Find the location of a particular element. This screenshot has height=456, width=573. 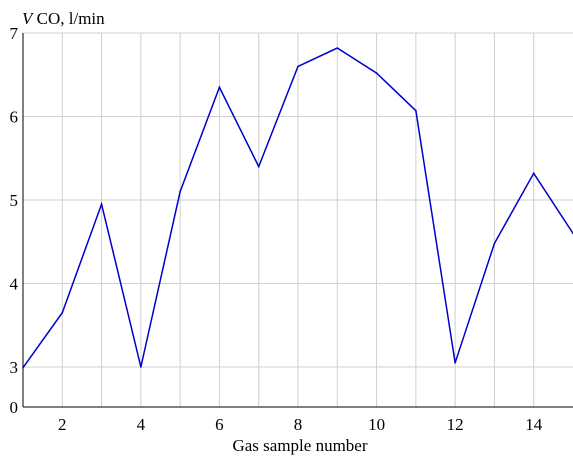

x-tick-label-8: 8 is located at coordinates (298, 424).